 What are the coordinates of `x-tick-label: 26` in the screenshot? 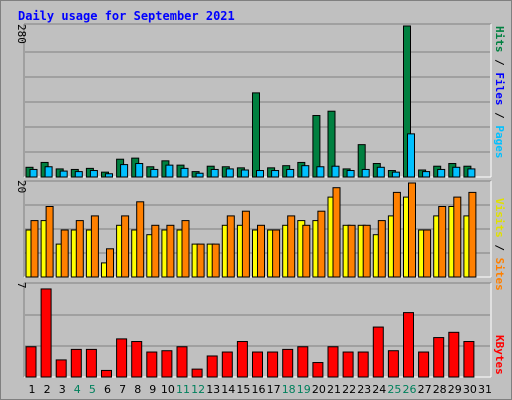 It's located at (410, 389).